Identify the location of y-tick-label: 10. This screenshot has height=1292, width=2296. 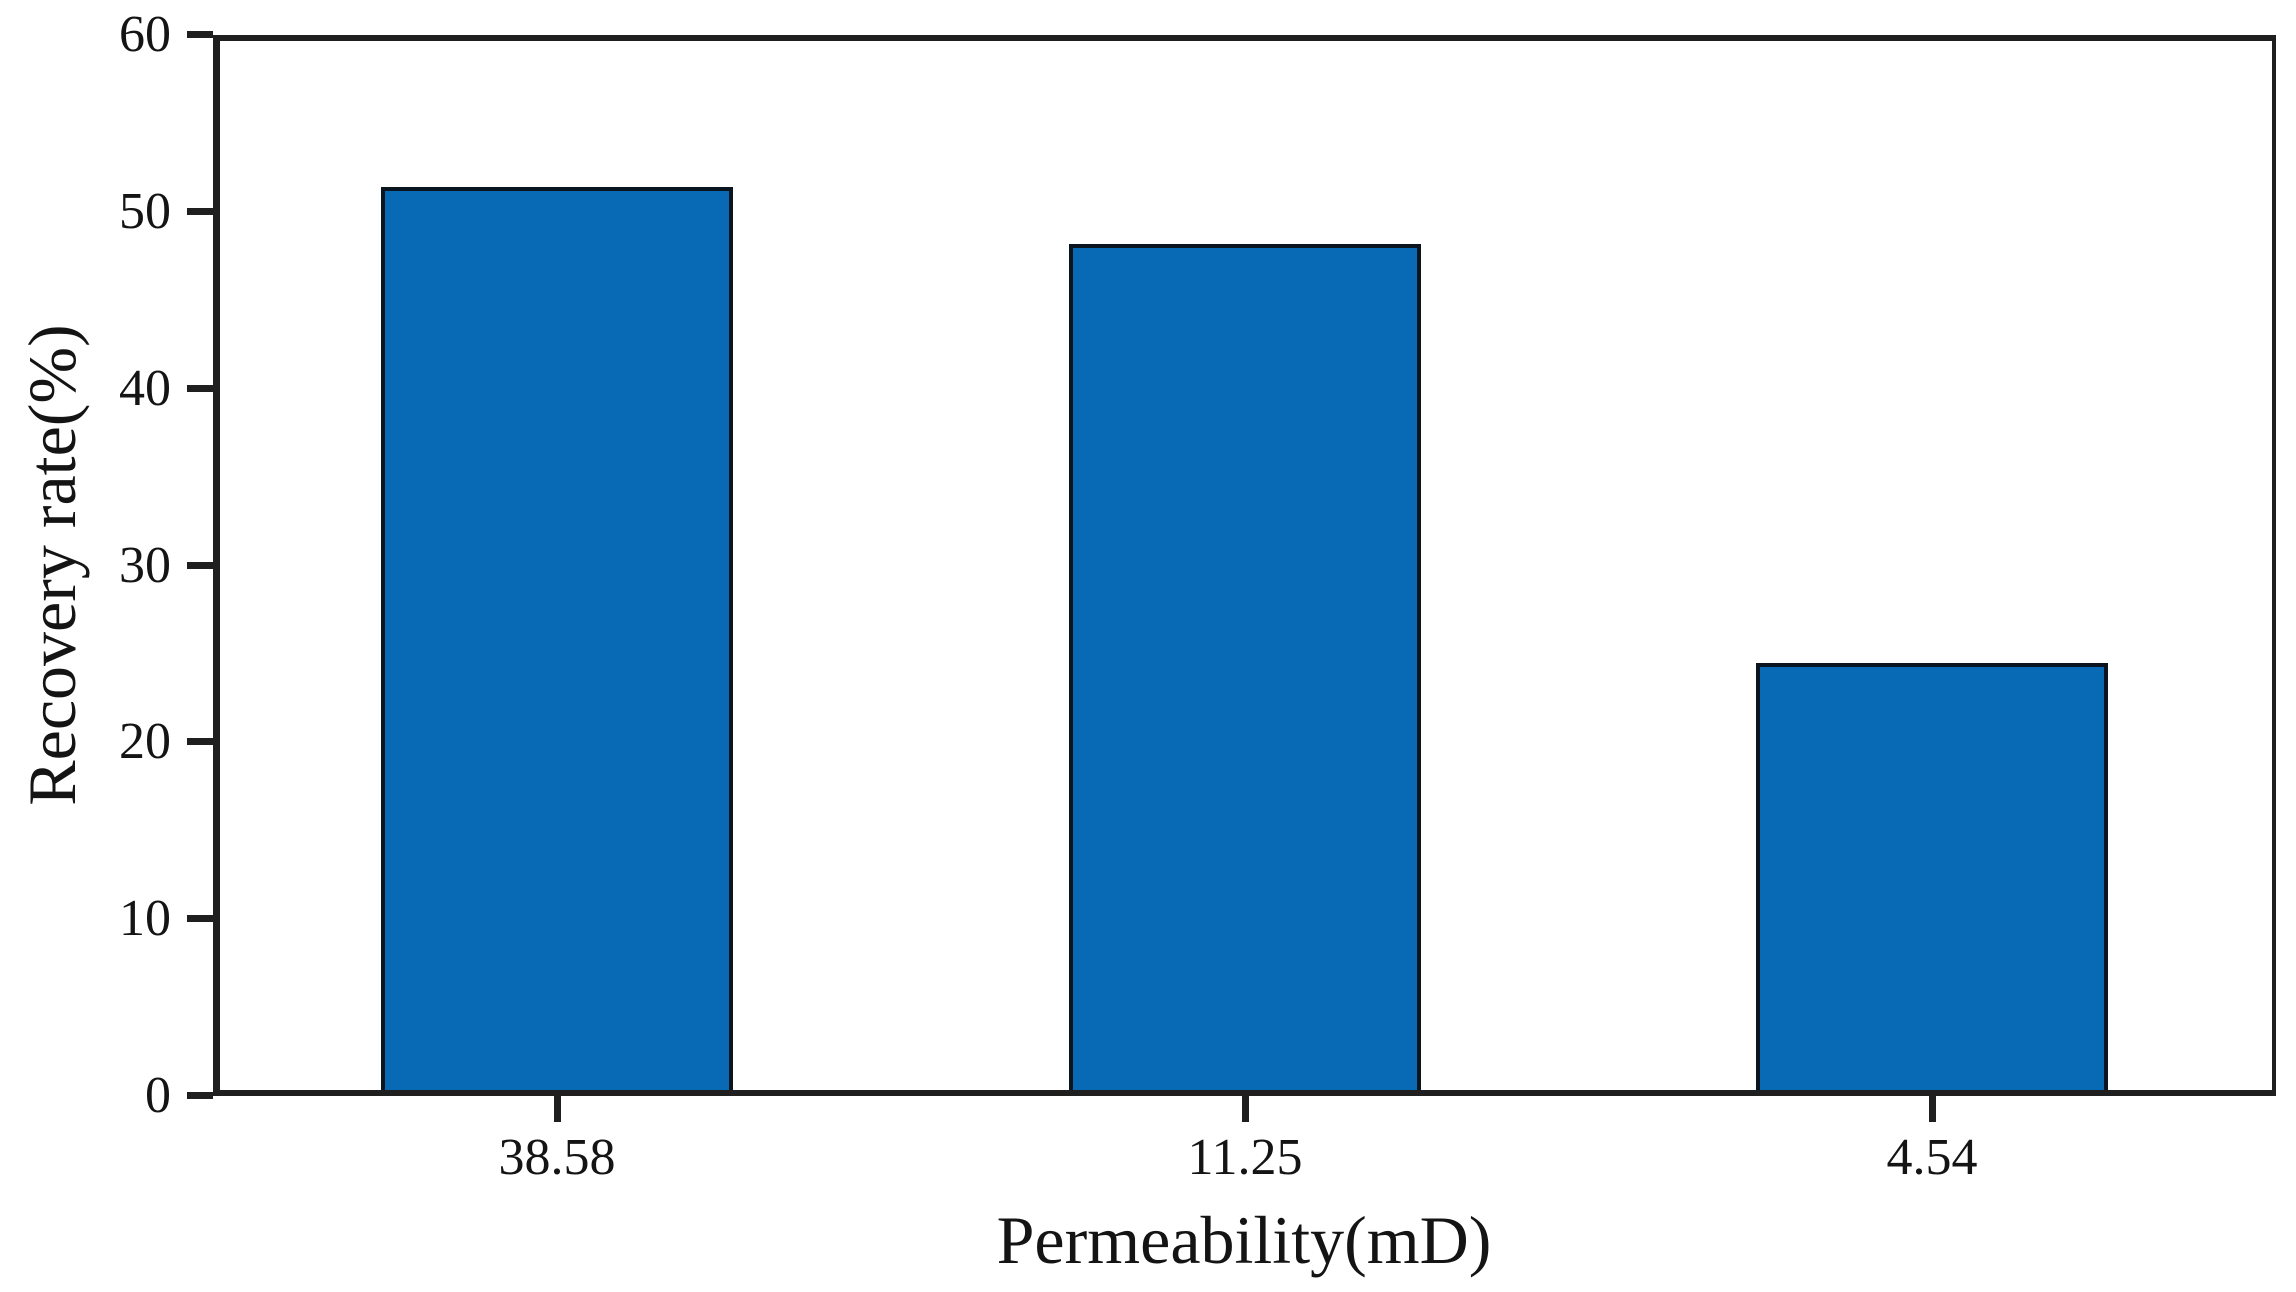
(145, 918).